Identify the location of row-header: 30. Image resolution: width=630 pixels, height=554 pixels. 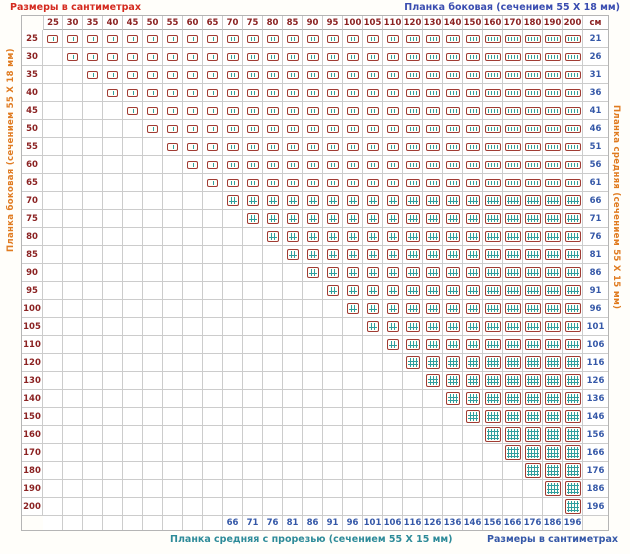
(32, 57).